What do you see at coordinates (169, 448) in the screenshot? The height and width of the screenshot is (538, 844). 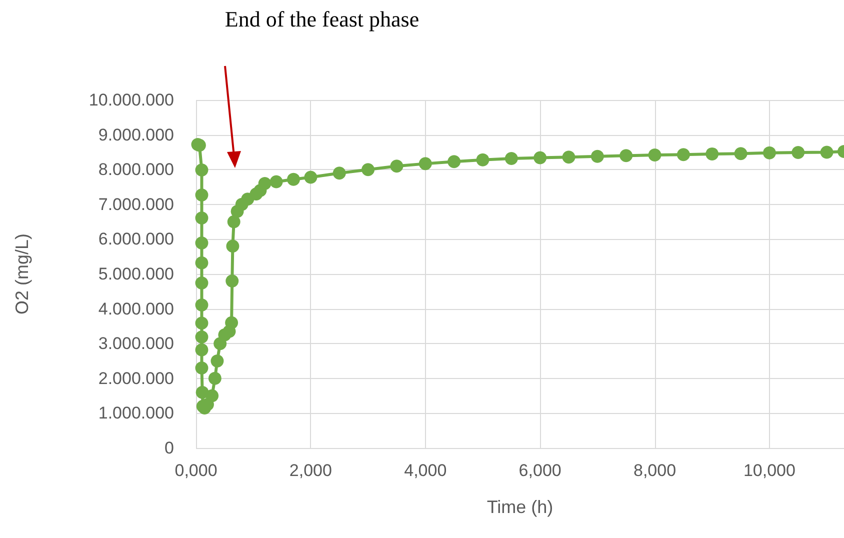 I see `y-tick-label: 0` at bounding box center [169, 448].